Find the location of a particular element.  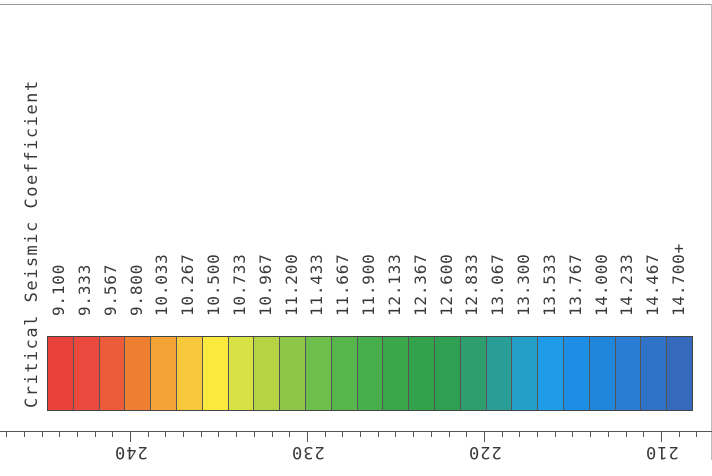

legend-value-label: 11.433 is located at coordinates (317, 284).